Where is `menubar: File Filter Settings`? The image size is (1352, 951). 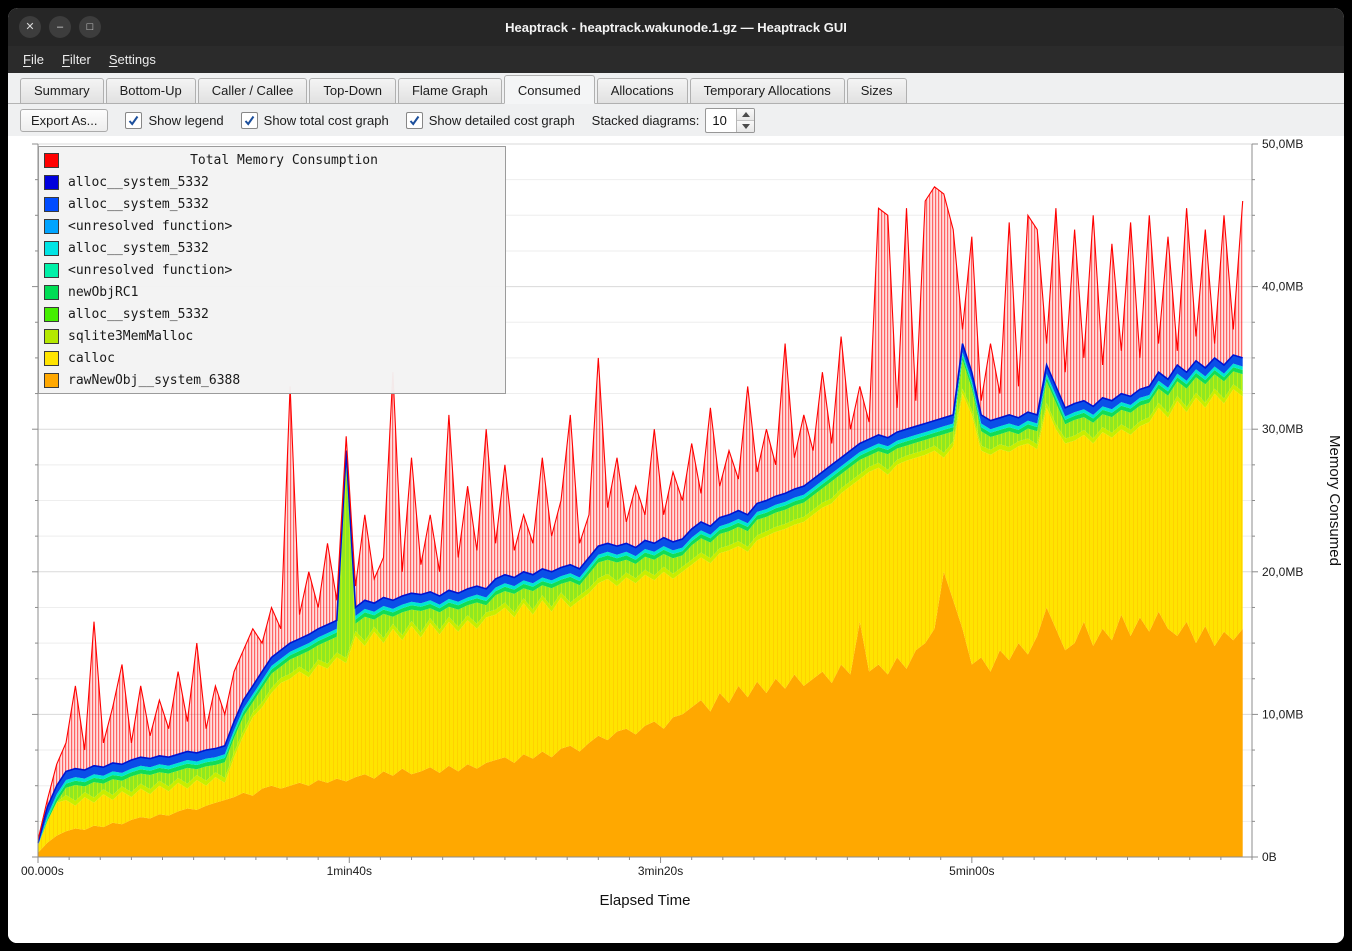 menubar: File Filter Settings is located at coordinates (676, 59).